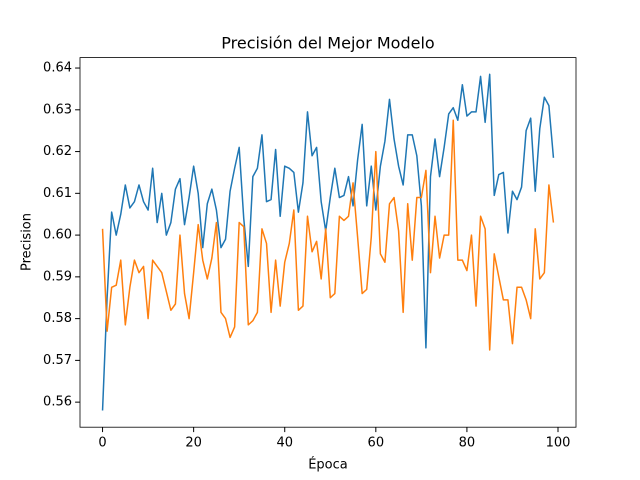  Describe the element at coordinates (57, 276) in the screenshot. I see `y-tick-label: 0.59` at that location.